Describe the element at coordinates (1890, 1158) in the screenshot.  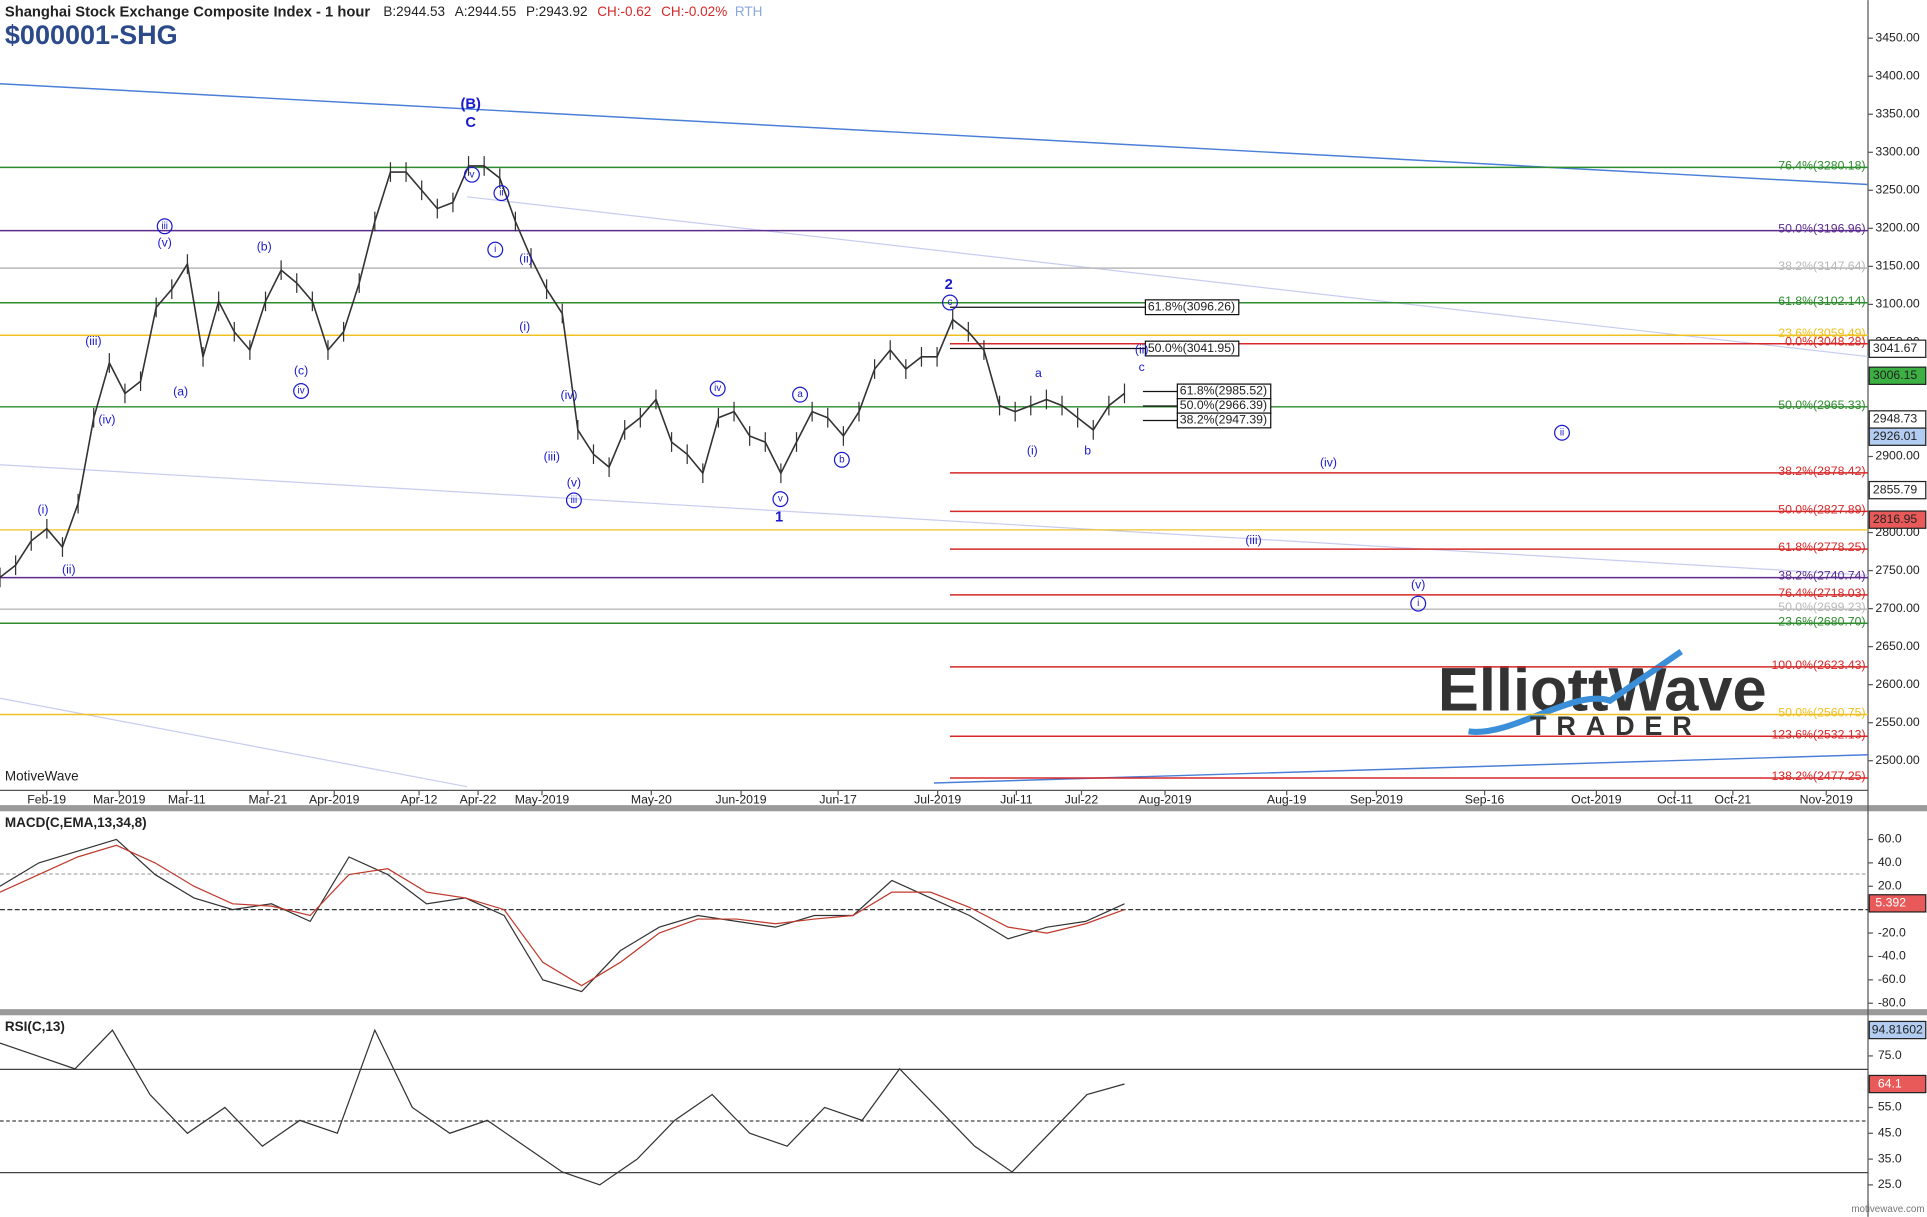
I see `y-tick-label: 35.0` at that location.